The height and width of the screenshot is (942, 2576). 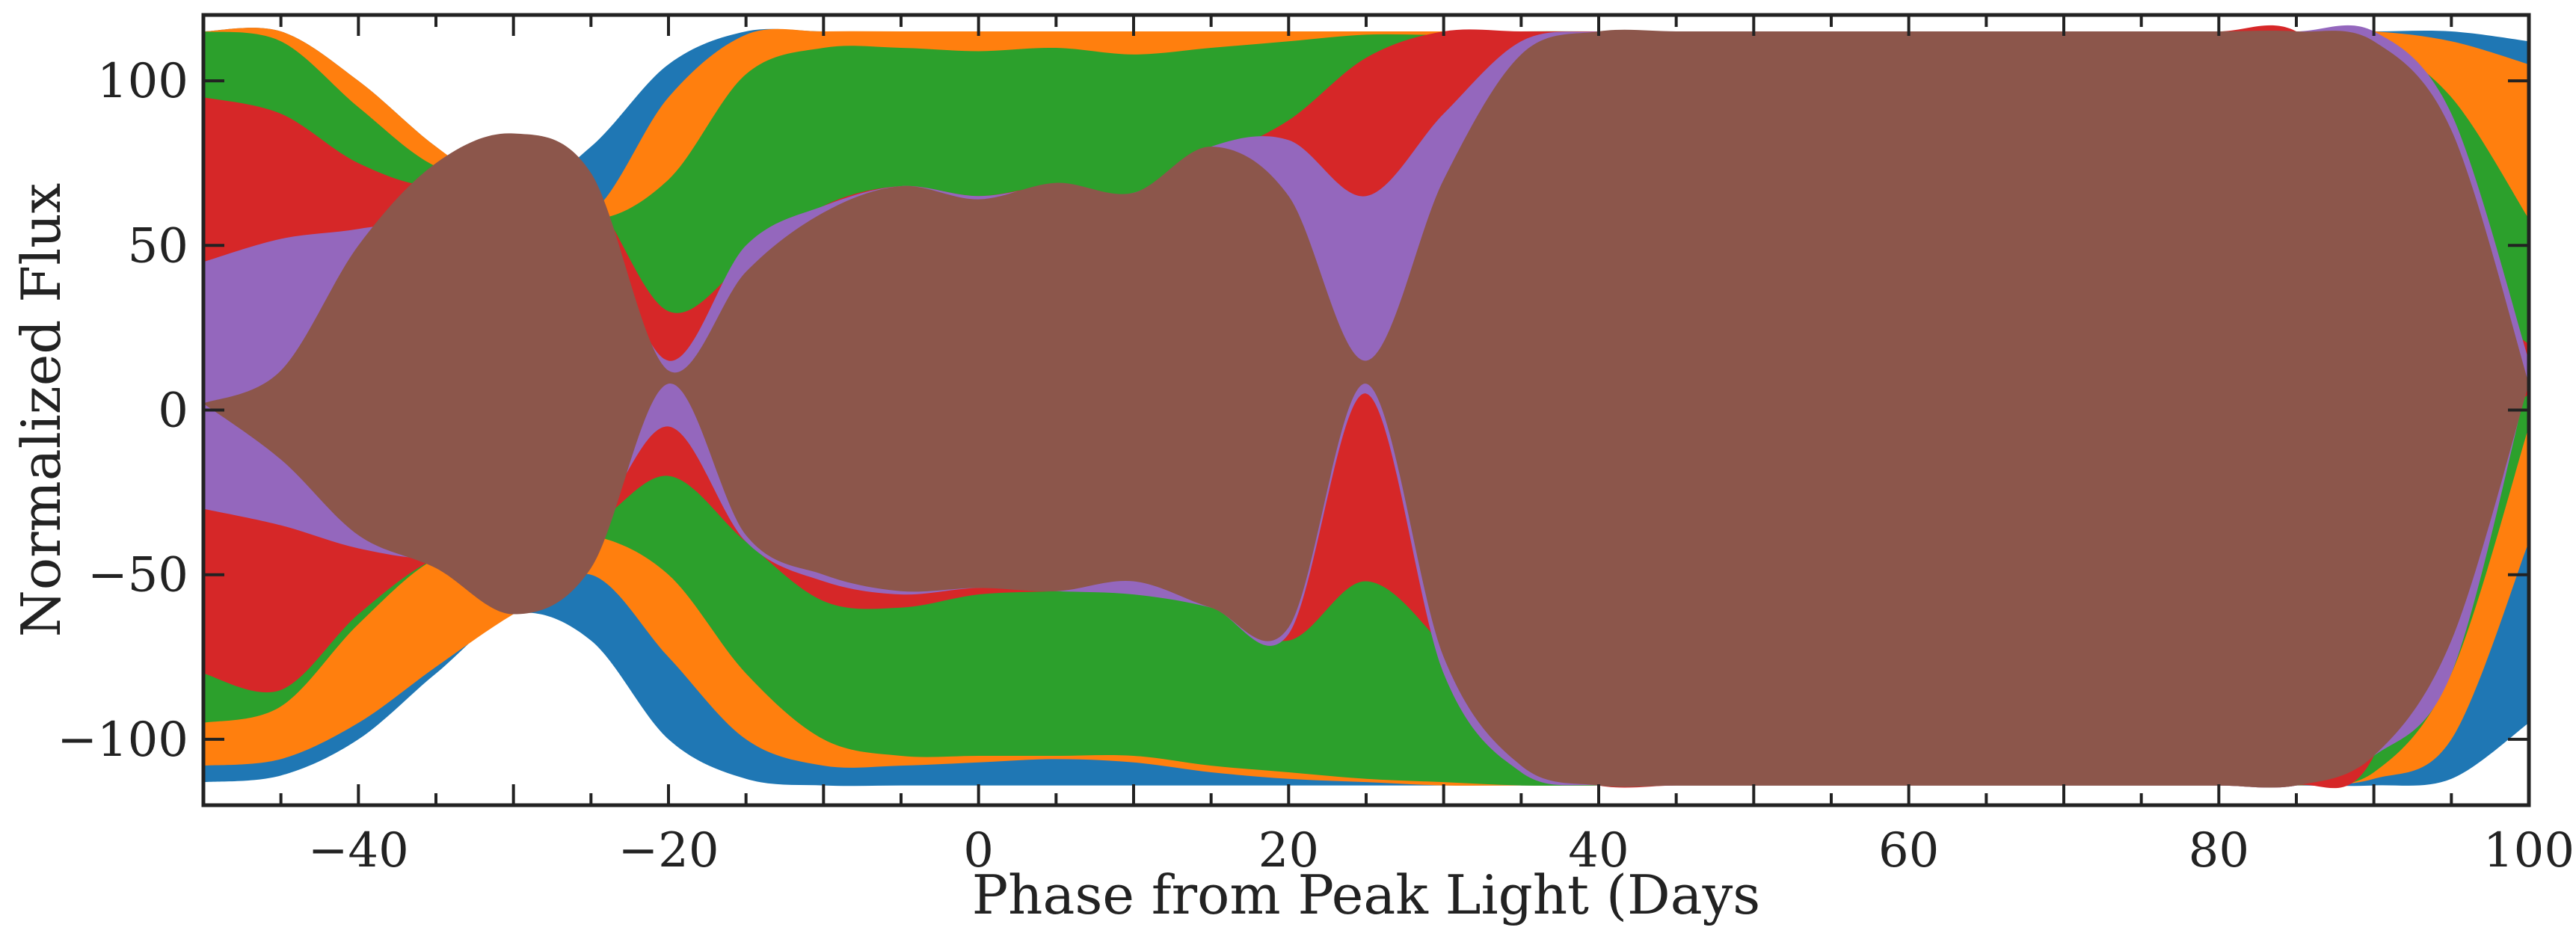 What do you see at coordinates (122, 740) in the screenshot?
I see `y-tick-label: −100` at bounding box center [122, 740].